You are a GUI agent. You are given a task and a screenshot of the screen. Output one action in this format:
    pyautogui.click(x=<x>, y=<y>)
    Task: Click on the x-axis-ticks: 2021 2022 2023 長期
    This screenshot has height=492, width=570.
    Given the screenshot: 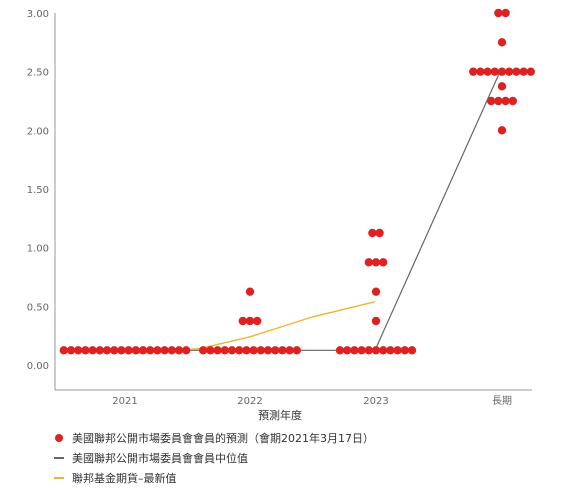 What is the action you would take?
    pyautogui.click(x=312, y=401)
    